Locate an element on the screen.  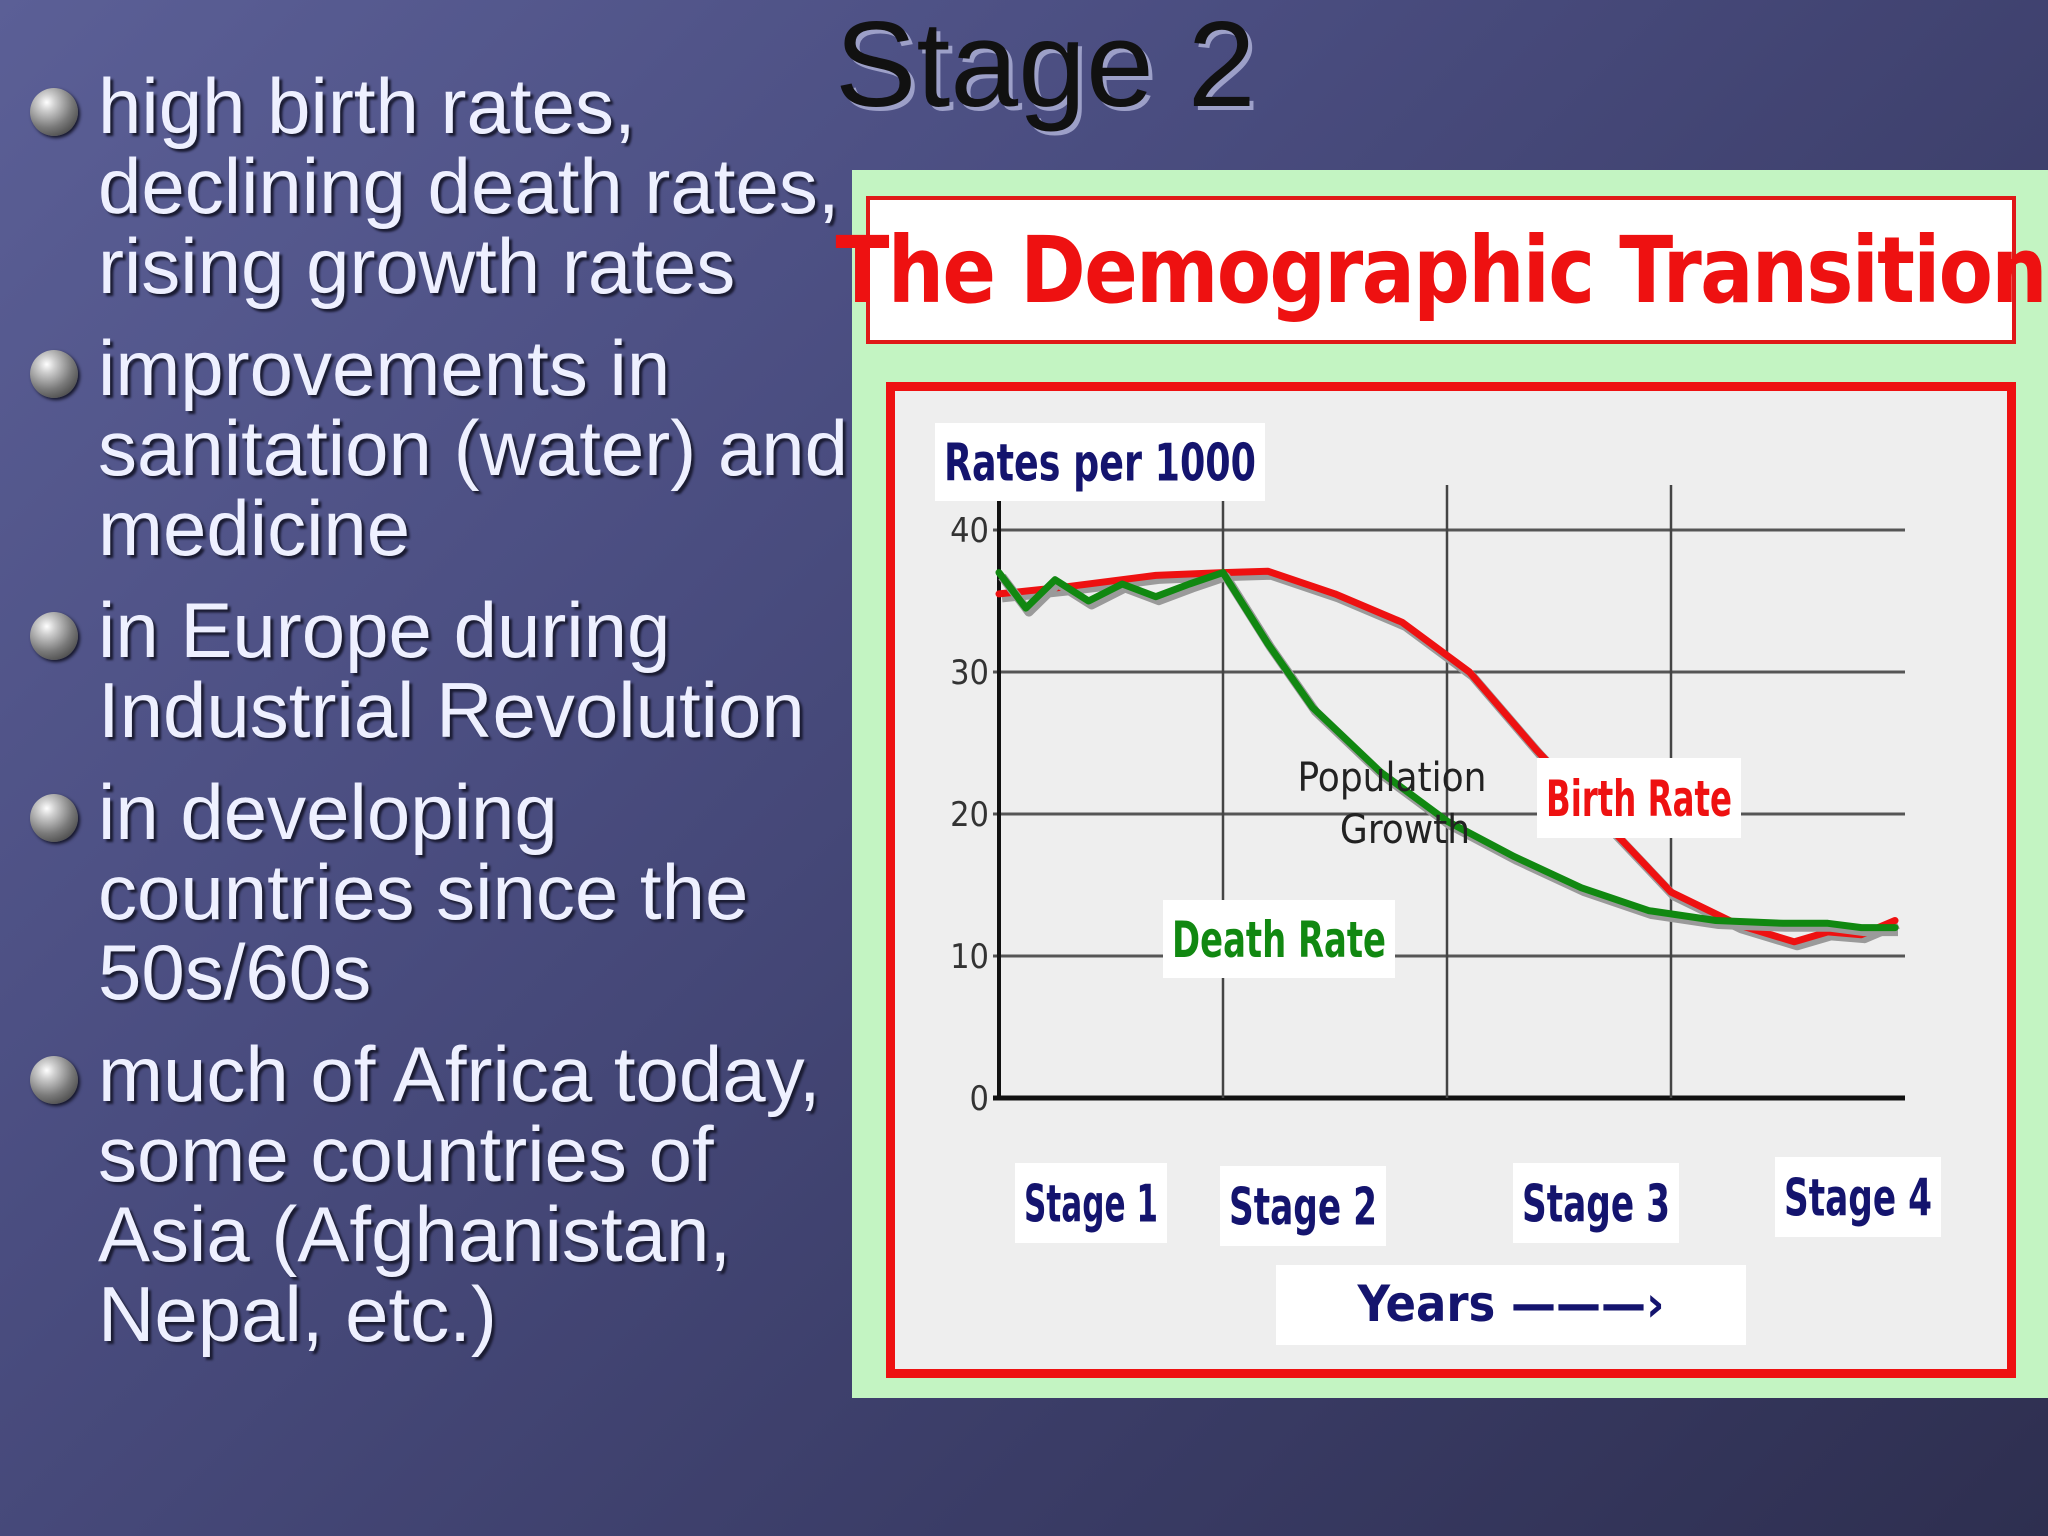
stage-label-2: Stage 2 is located at coordinates (1303, 1208).